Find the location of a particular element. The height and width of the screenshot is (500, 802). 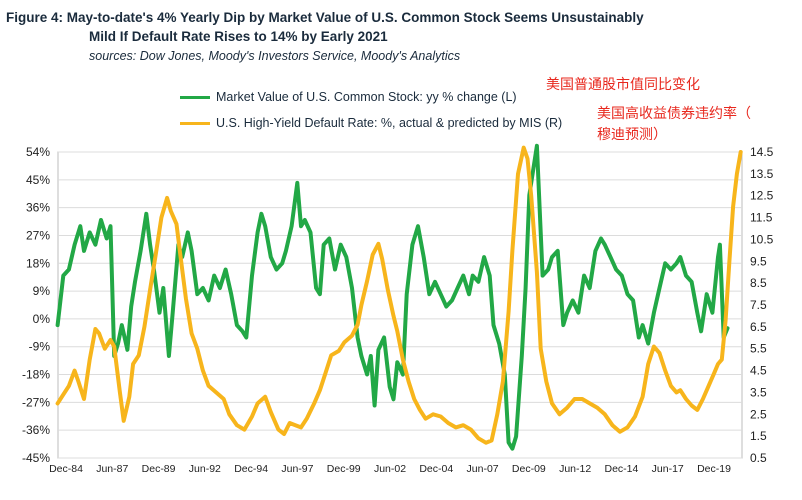

x-tick-label: Dec-04 is located at coordinates (436, 469).